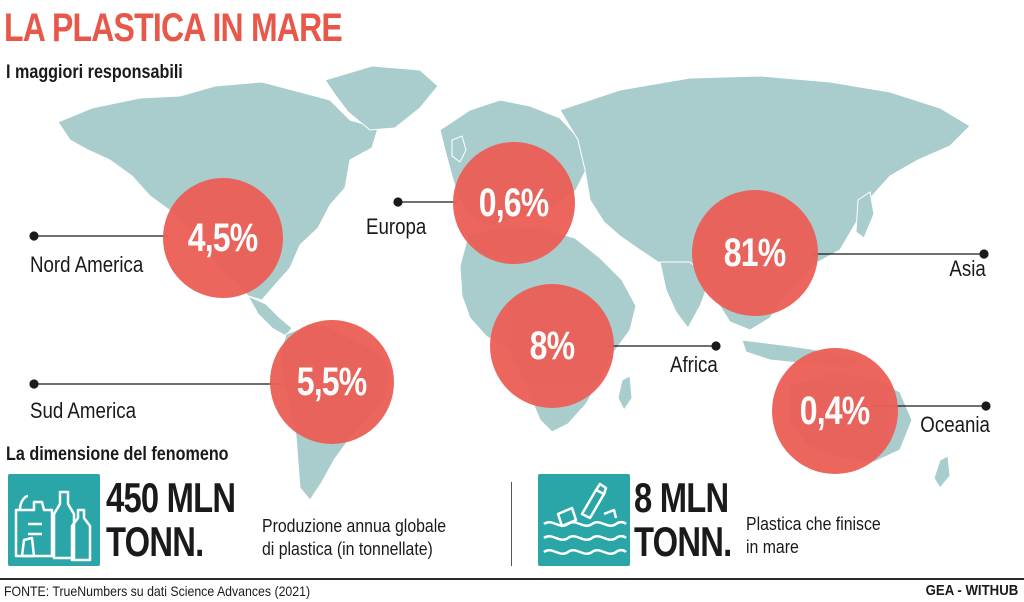 Image resolution: width=1024 pixels, height=602 pixels. I want to click on landmass-madagascar, so click(625, 393).